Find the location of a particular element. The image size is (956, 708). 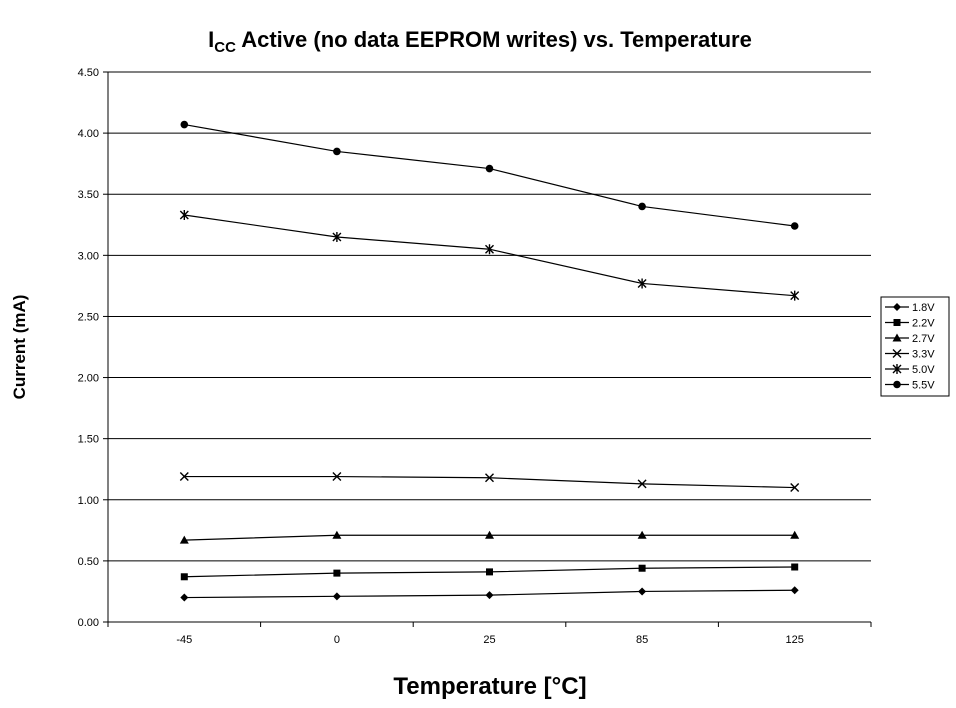

x-ticks: -45 0 25 85 125 is located at coordinates (489, 634).